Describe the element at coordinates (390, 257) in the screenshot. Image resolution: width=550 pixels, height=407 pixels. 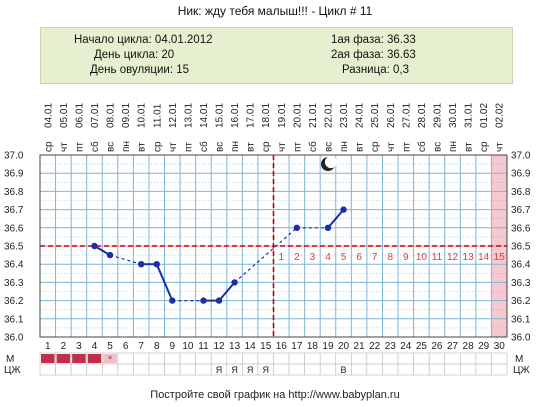
I see `post-ovulation-day-label: 8` at that location.